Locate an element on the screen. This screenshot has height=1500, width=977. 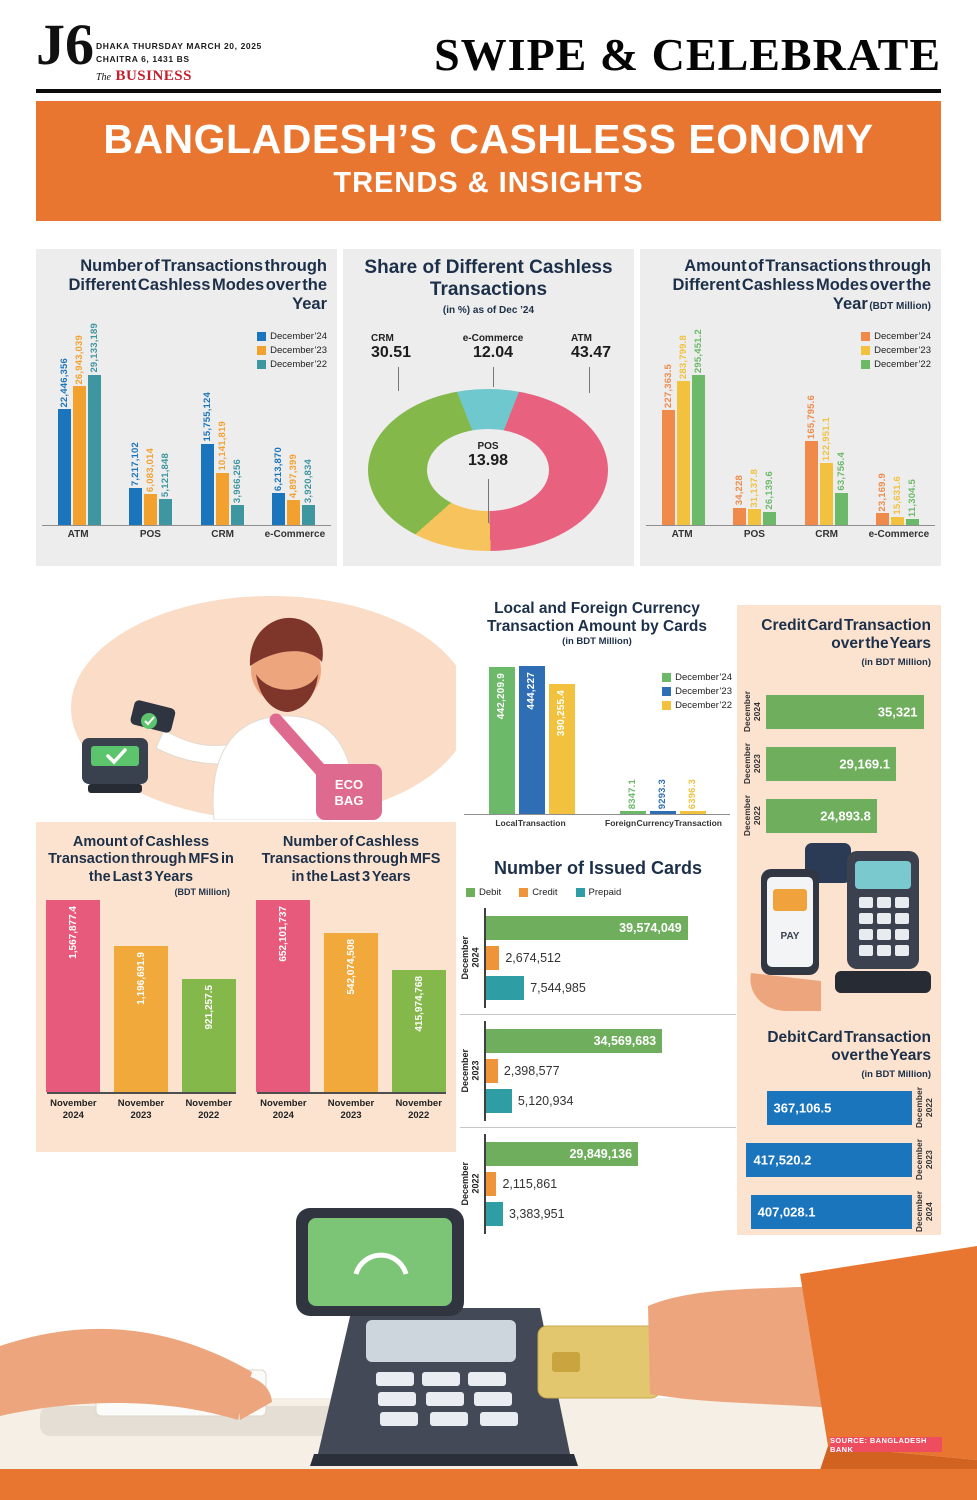
legend: Debit Credit Prepaid is located at coordinates (601, 892).